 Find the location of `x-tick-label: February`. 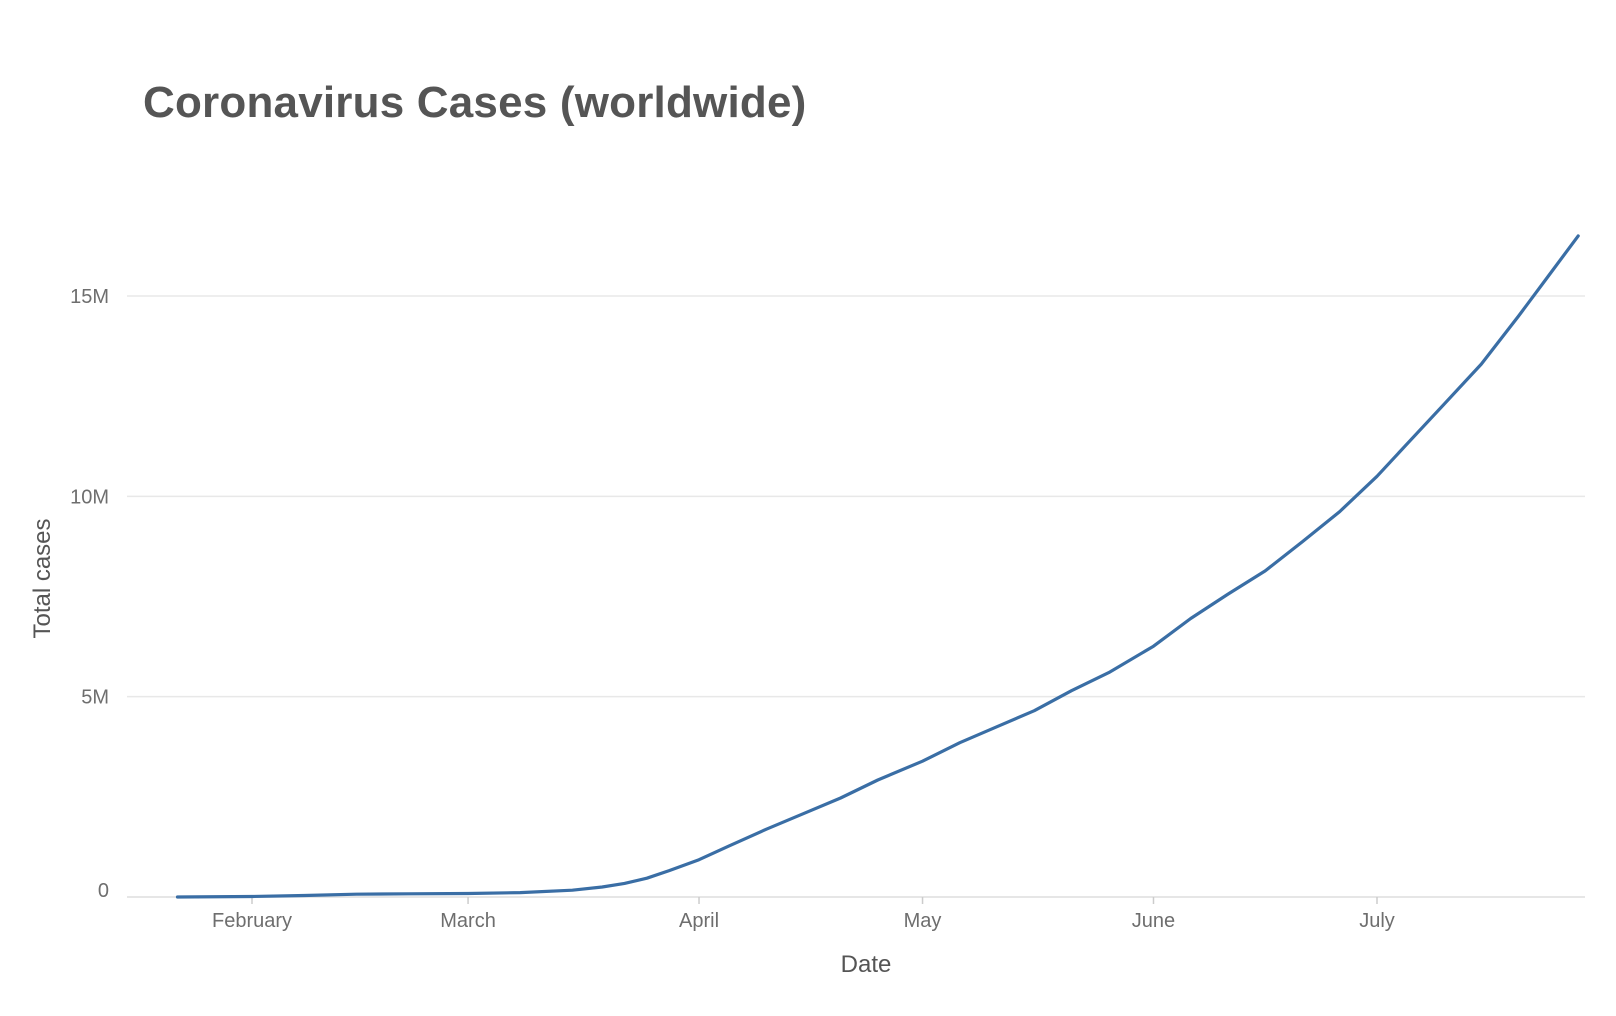

x-tick-label: February is located at coordinates (252, 921).